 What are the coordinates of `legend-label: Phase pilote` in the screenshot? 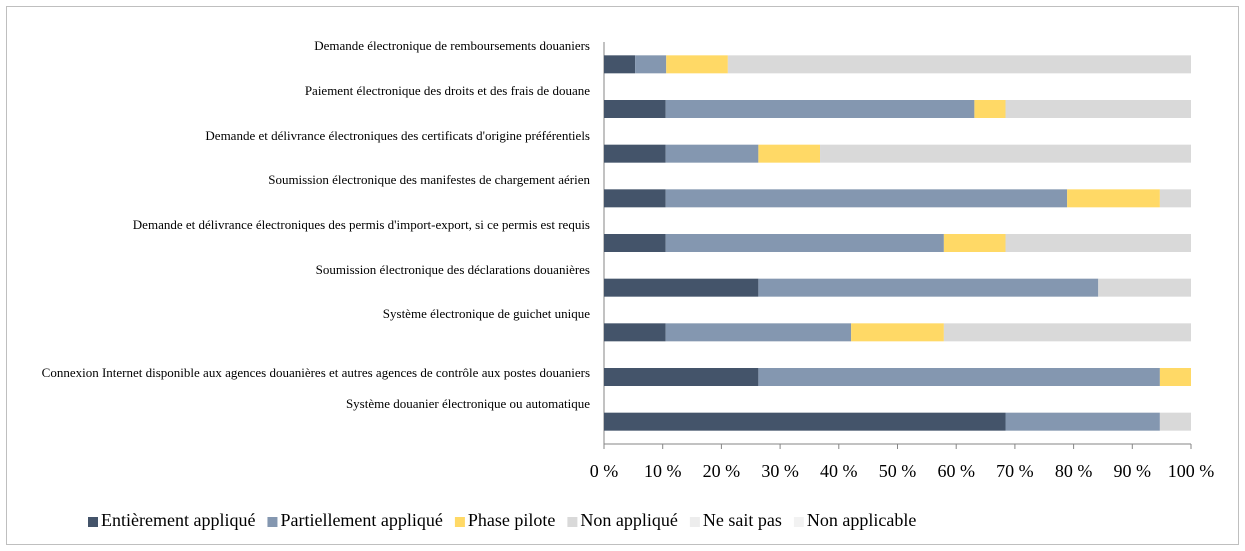 It's located at (512, 520).